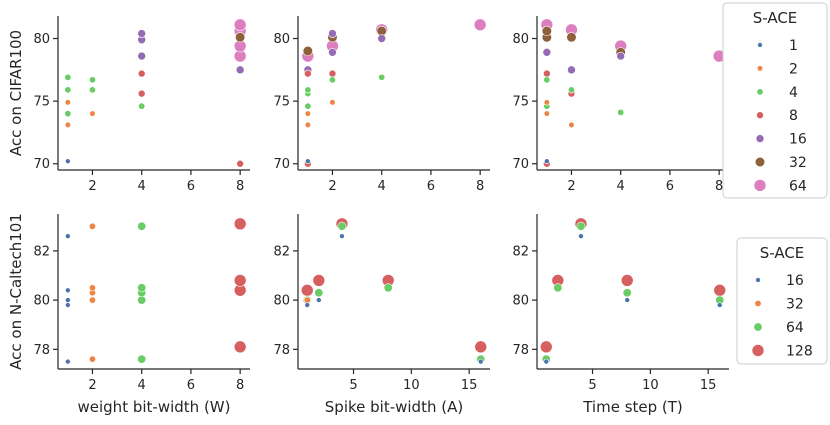 The height and width of the screenshot is (425, 830). What do you see at coordinates (793, 116) in the screenshot?
I see `legend-label: 8` at bounding box center [793, 116].